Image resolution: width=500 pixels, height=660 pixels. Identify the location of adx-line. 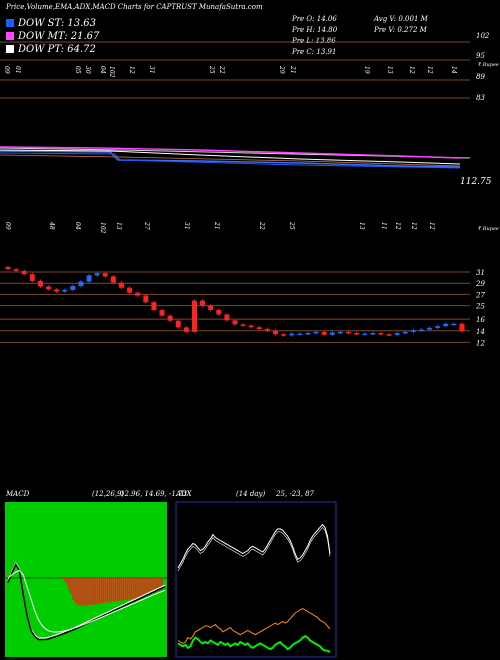
(254, 546).